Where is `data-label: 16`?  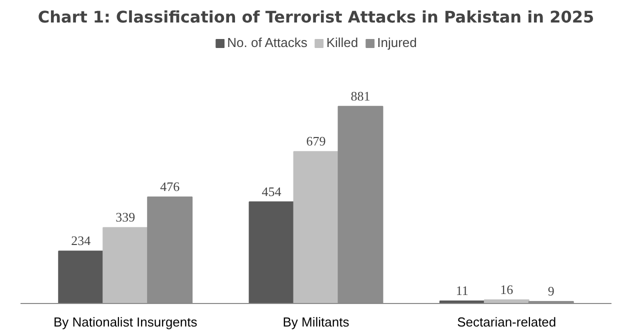
data-label: 16 is located at coordinates (507, 289).